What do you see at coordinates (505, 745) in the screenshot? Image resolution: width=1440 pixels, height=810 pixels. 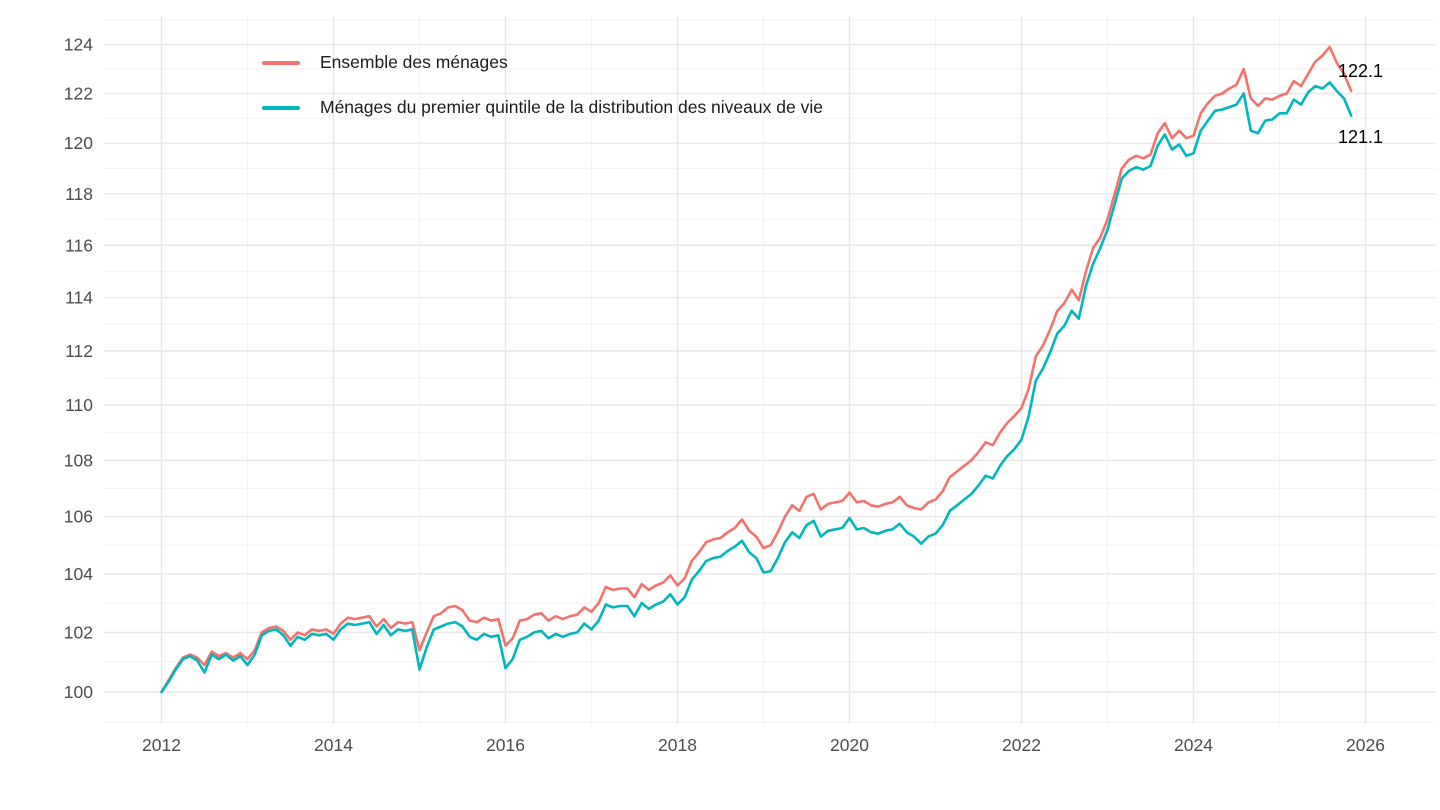 I see `x-axis-tick-label: 2016` at bounding box center [505, 745].